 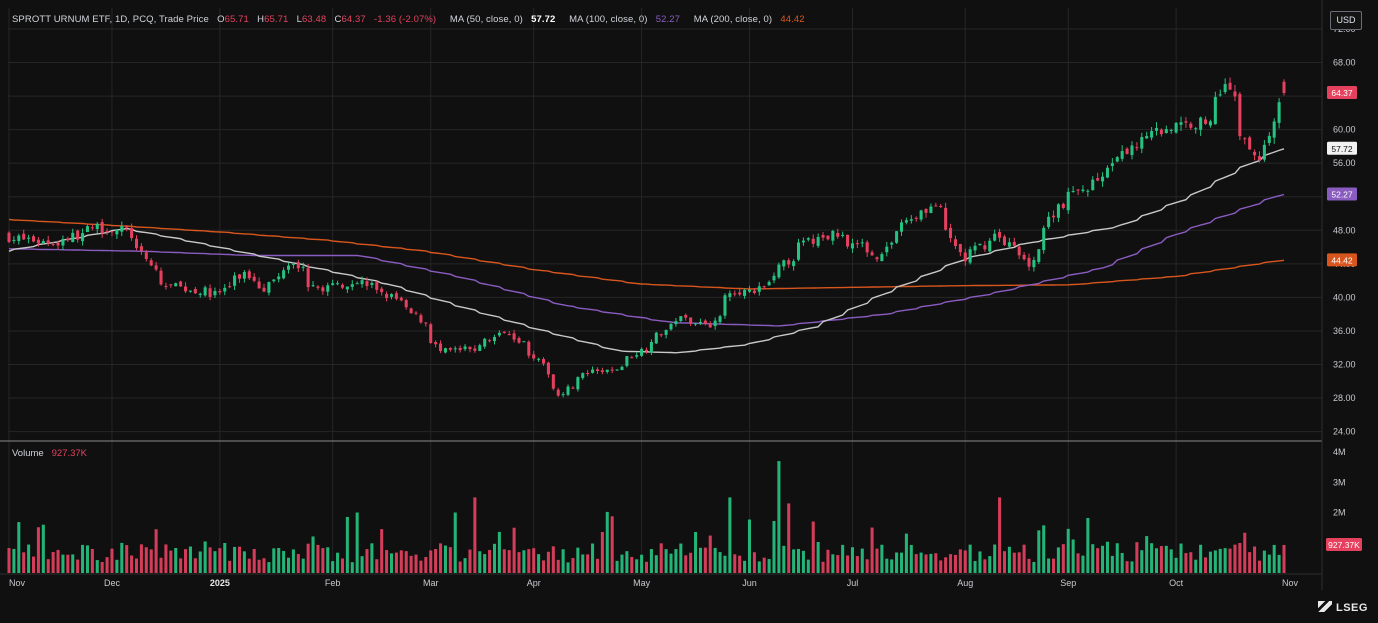 What do you see at coordinates (276, 19) in the screenshot?
I see `high-value: 65.71` at bounding box center [276, 19].